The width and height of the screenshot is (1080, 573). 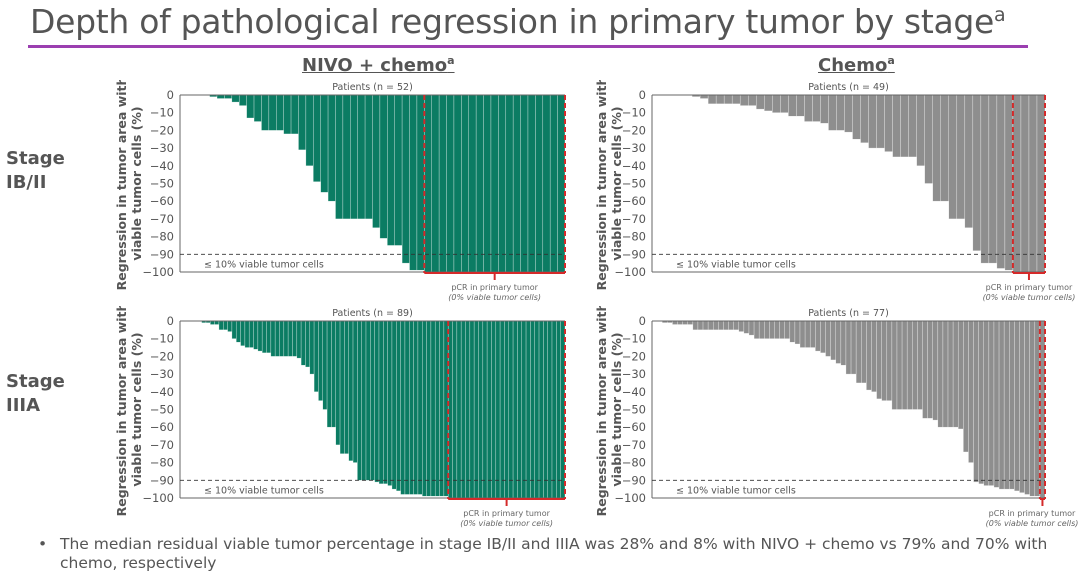 I want to click on patients-label: Patients (n = 52), so click(x=372, y=87).